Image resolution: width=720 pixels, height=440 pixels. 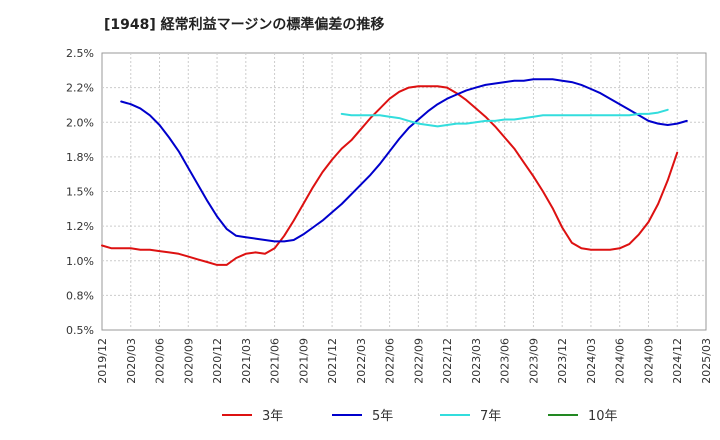 What do you see at coordinates (603, 416) in the screenshot?
I see `legend-label: 10年` at bounding box center [603, 416].